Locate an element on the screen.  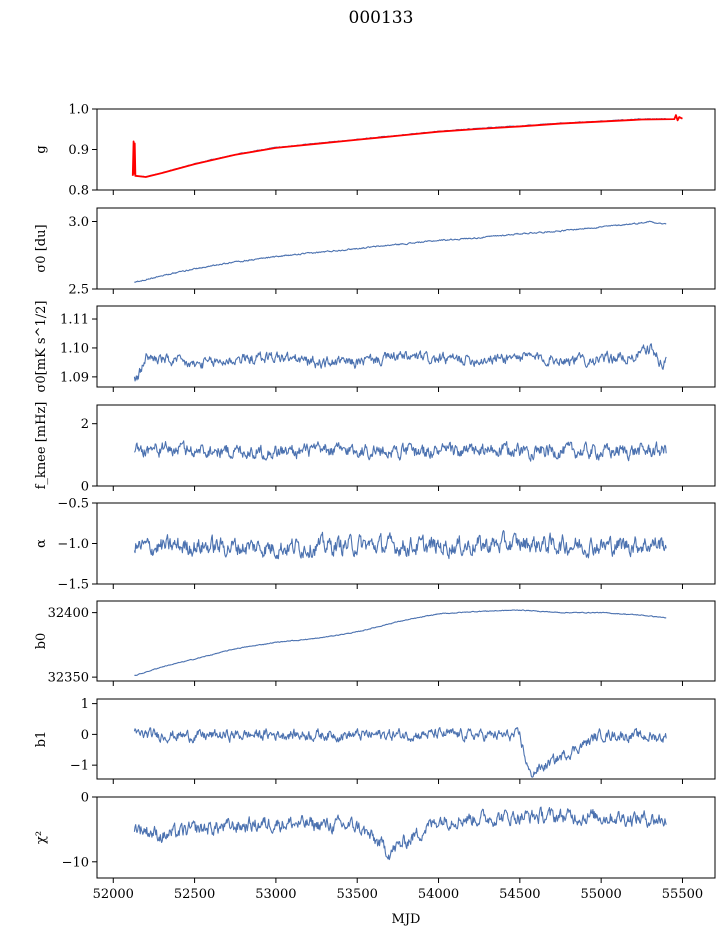
y-tick-label-chi2-0: −10 is located at coordinates (75, 862).